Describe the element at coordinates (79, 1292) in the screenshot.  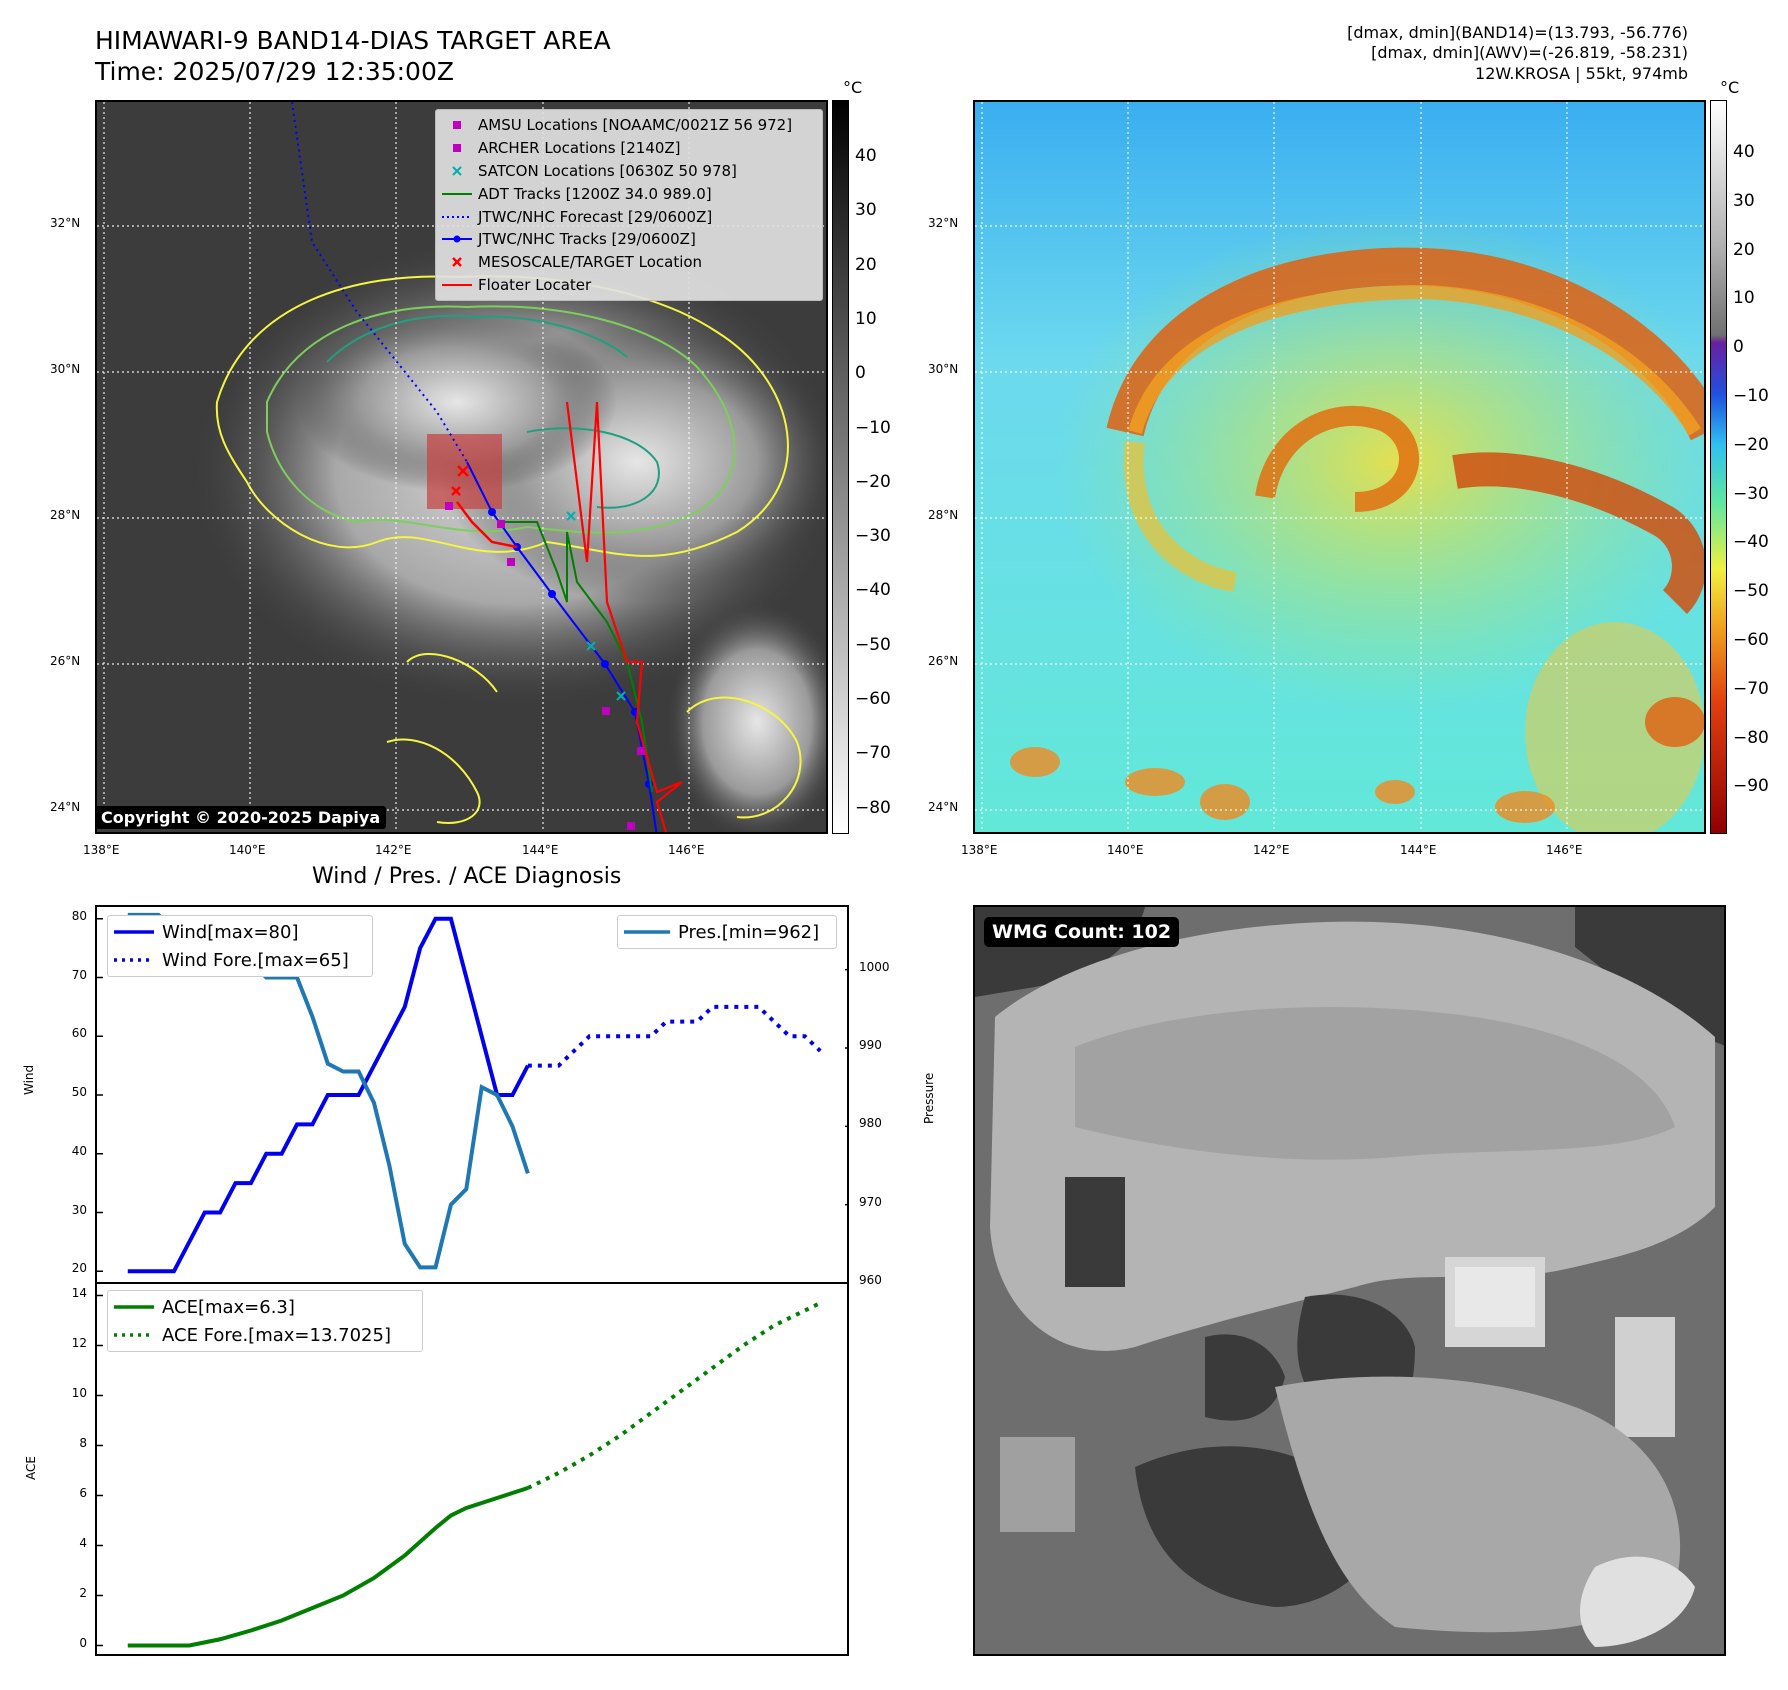
I see `ace-tick: 14` at that location.